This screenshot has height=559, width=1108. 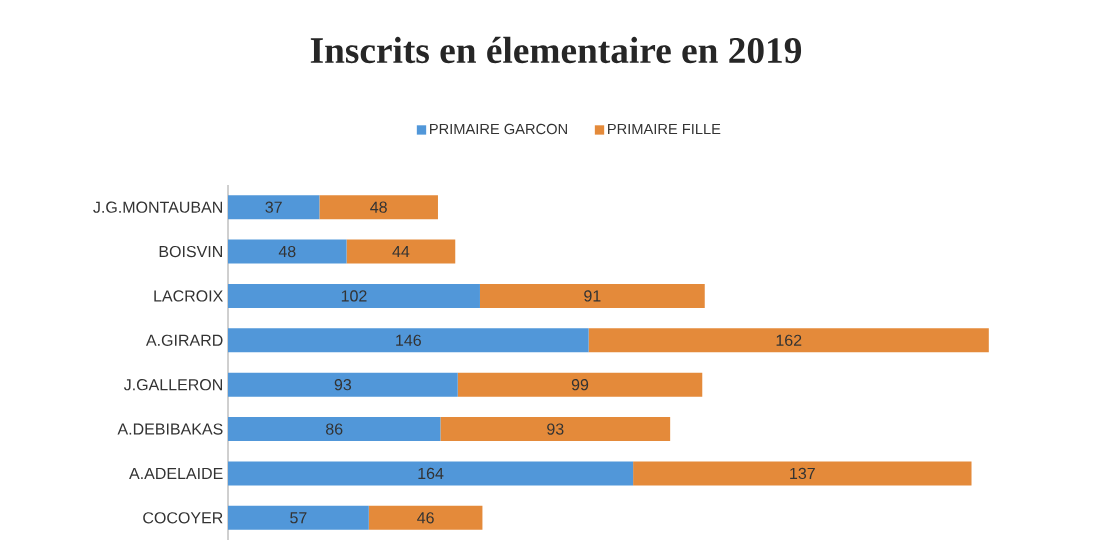 I want to click on y-tick-label: J.G.MONTAUBAN, so click(x=157, y=207).